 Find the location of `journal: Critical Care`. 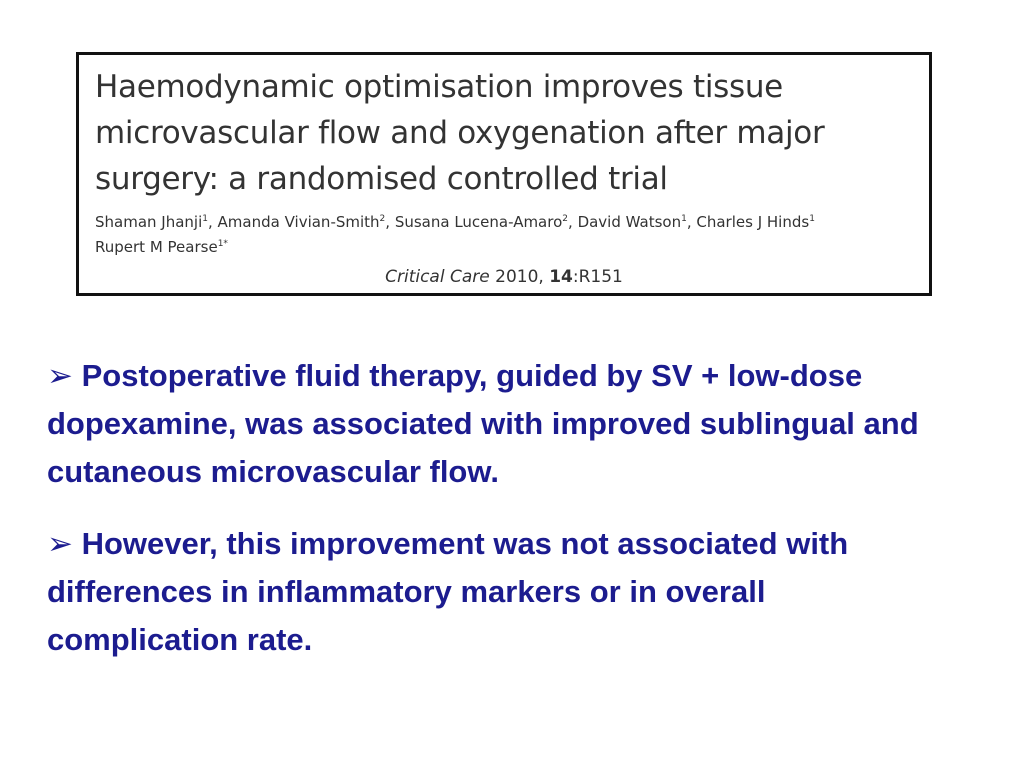

journal: Critical Care is located at coordinates (437, 277).